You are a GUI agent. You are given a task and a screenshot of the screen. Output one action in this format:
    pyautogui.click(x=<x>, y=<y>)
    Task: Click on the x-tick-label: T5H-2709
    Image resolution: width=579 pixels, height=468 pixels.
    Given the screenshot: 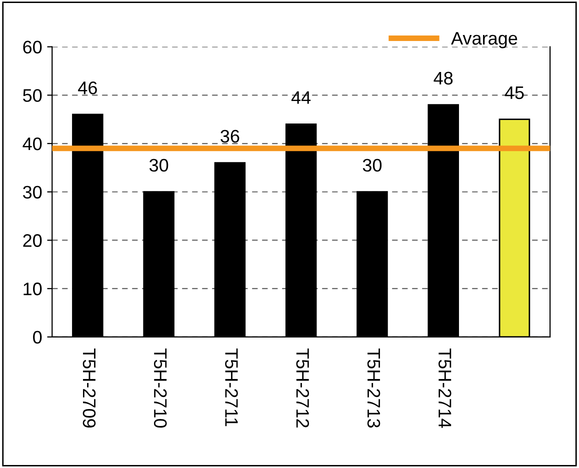 What is the action you would take?
    pyautogui.click(x=89, y=388)
    